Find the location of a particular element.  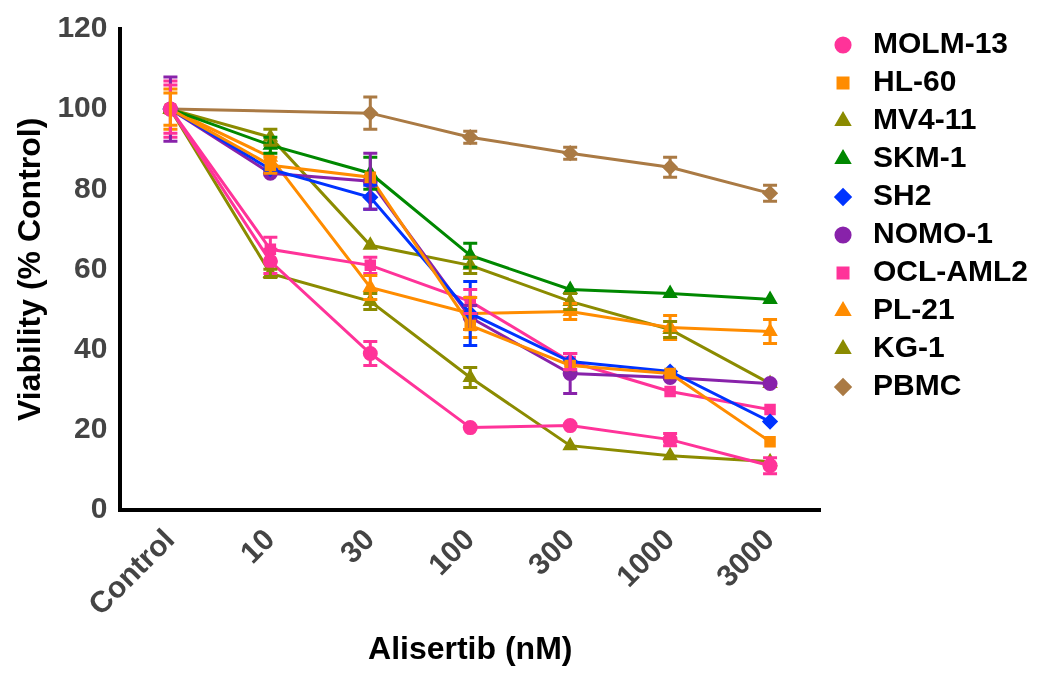

legend-label: PBMC is located at coordinates (917, 385).